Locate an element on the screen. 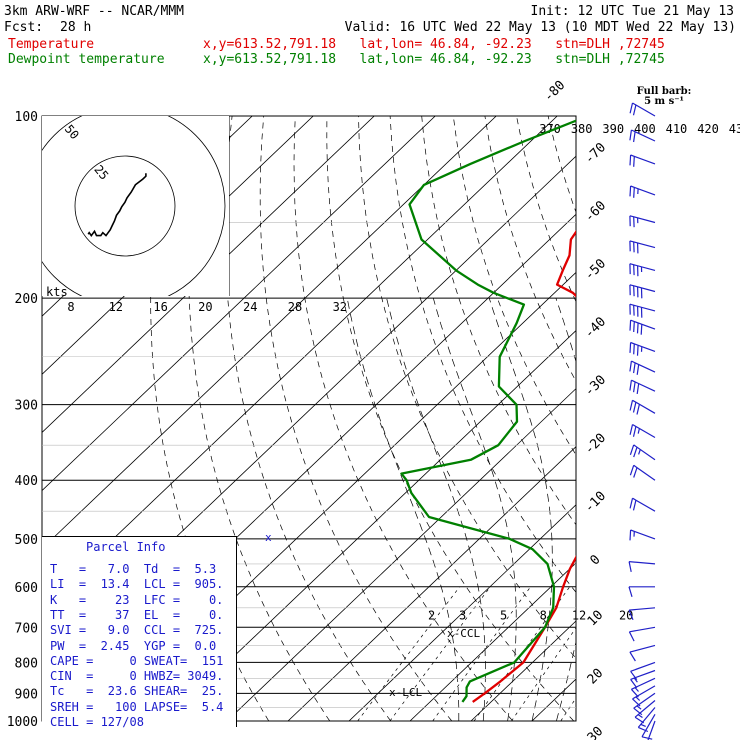 This screenshot has width=740, height=740. isotherm-label: 30 is located at coordinates (596, 732).